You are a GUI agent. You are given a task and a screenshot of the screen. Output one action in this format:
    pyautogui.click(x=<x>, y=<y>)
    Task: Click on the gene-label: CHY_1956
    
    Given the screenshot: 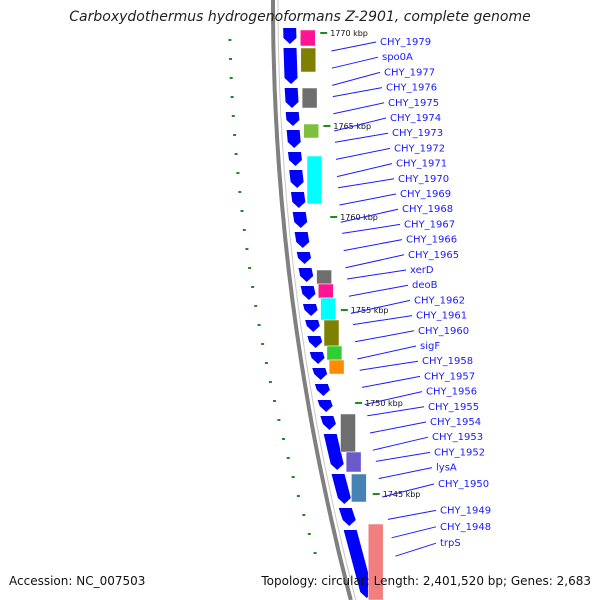 What is the action you would take?
    pyautogui.click(x=451, y=392)
    